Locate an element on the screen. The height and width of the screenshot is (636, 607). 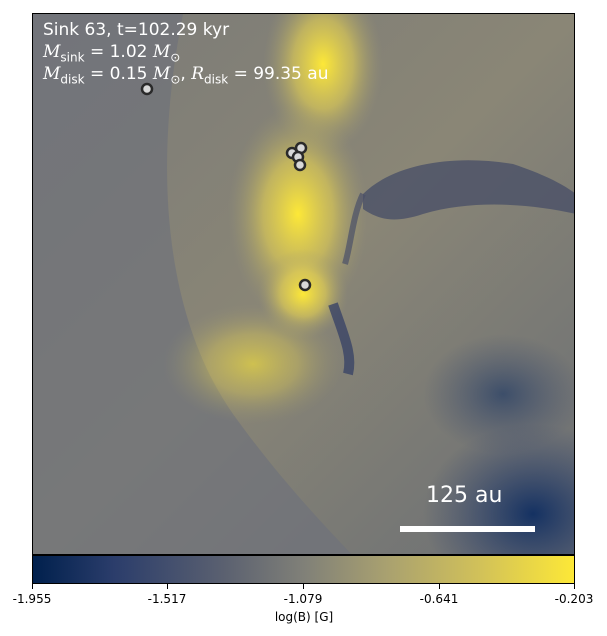
sink-mass-label: Msink = 1.02 M⊙ is located at coordinates (112, 53).